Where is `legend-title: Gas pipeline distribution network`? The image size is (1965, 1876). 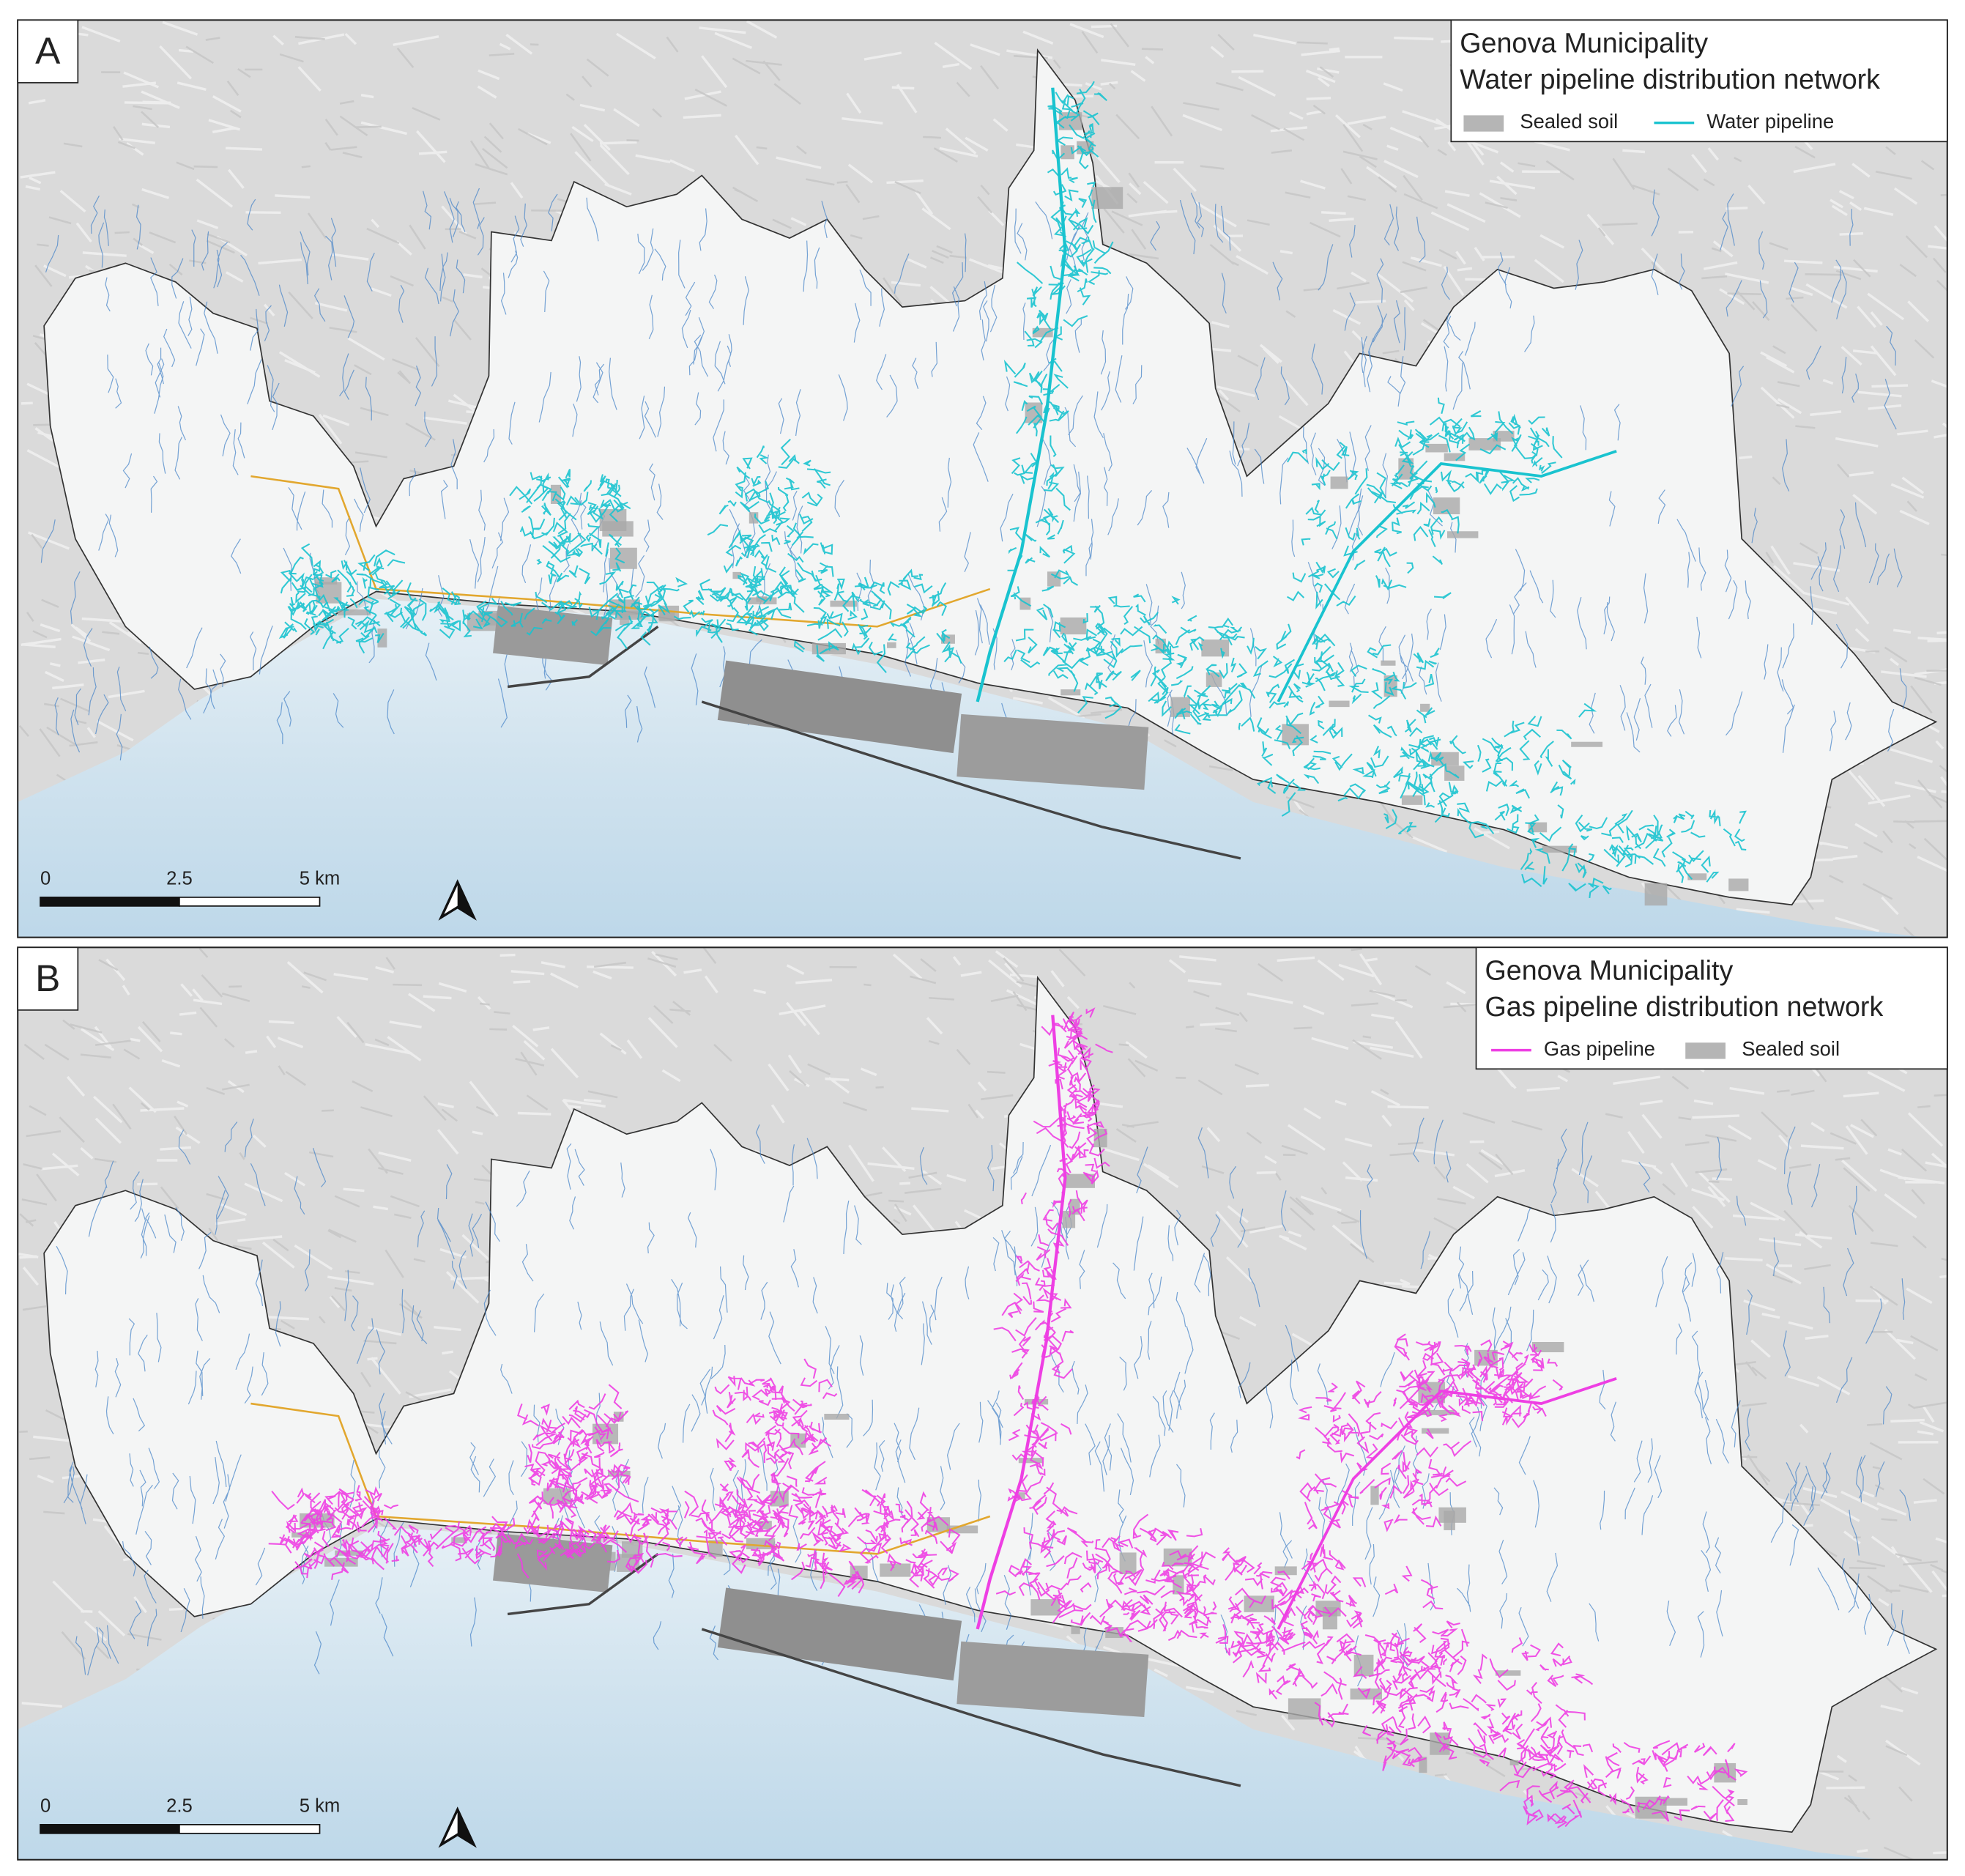
legend-title: Gas pipeline distribution network is located at coordinates (1684, 1006).